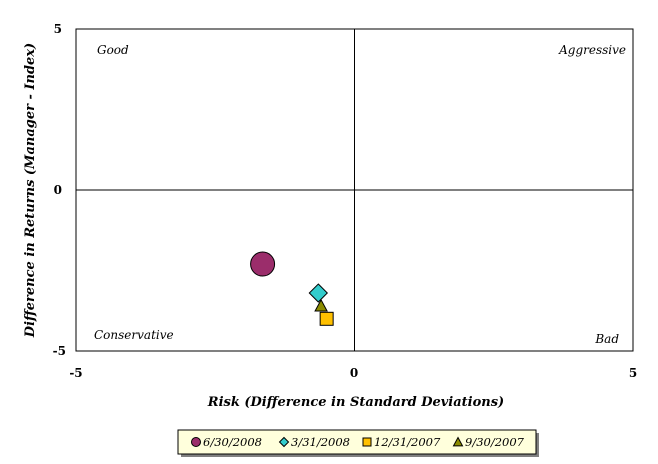 Image resolution: width=658 pixels, height=464 pixels. What do you see at coordinates (59, 351) in the screenshot?
I see `y-tick-label: -5` at bounding box center [59, 351].